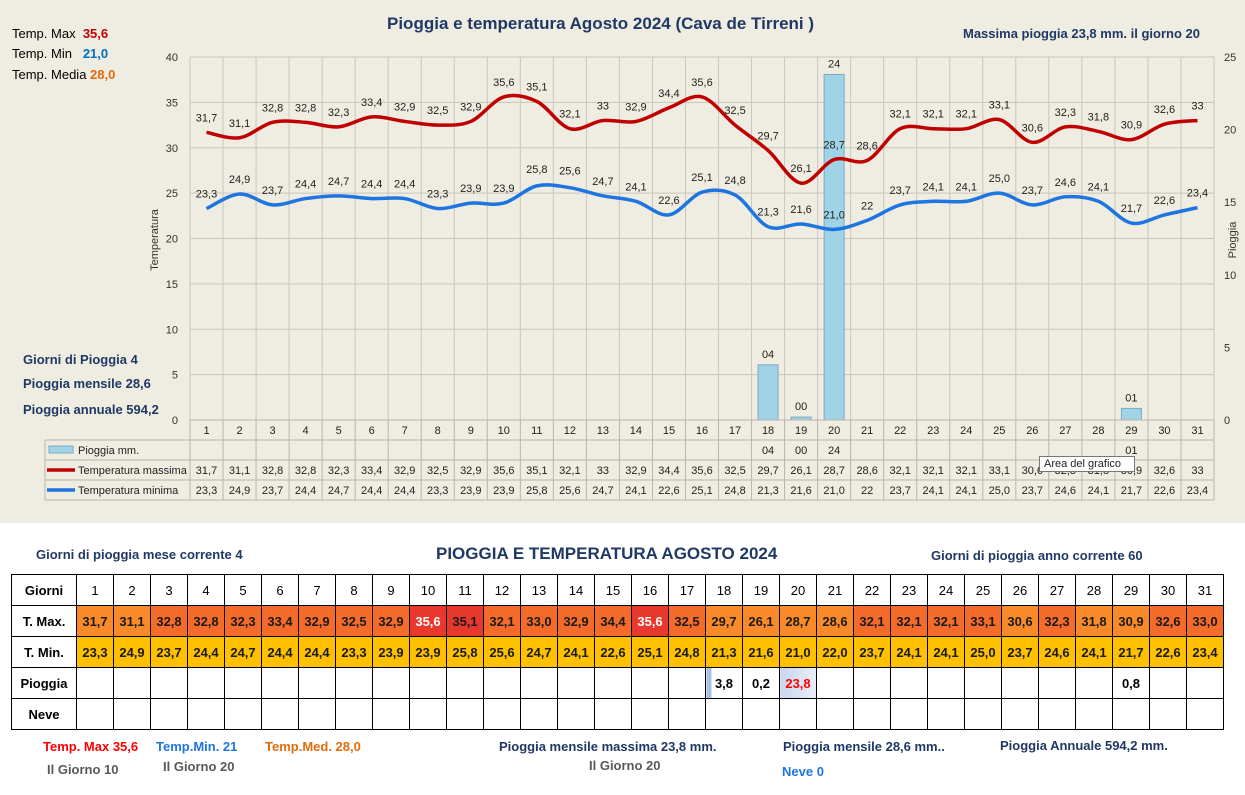  I want to click on table-value: 23,7, so click(899, 491).